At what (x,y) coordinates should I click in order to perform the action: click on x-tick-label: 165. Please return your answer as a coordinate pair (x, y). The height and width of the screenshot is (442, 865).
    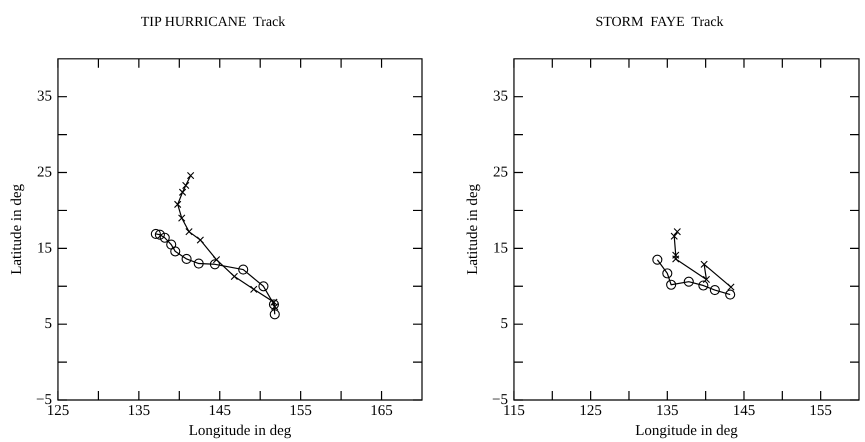
    Looking at the image, I should click on (381, 410).